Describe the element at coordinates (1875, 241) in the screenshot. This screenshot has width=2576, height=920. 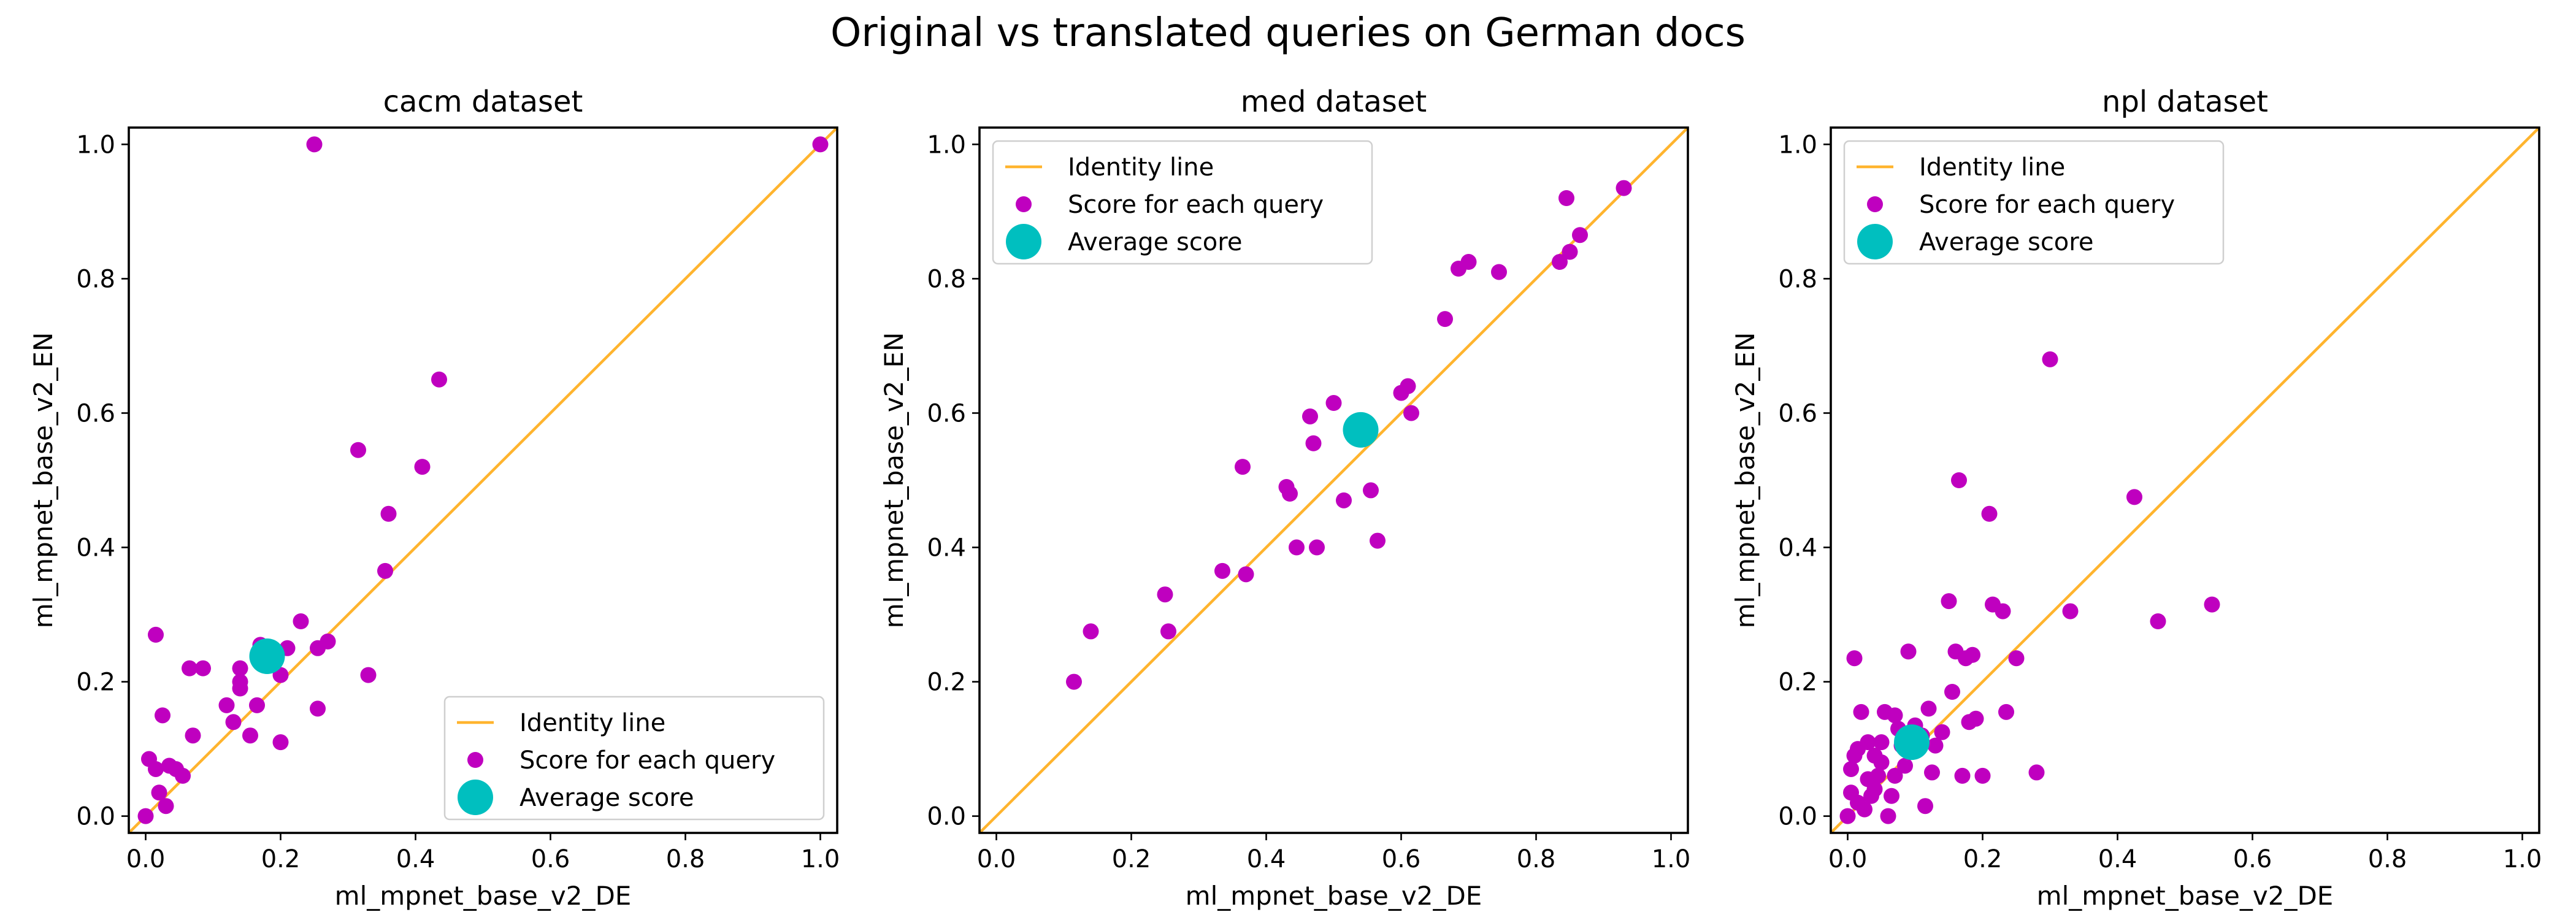
I see `legend-average-point-swatch` at that location.